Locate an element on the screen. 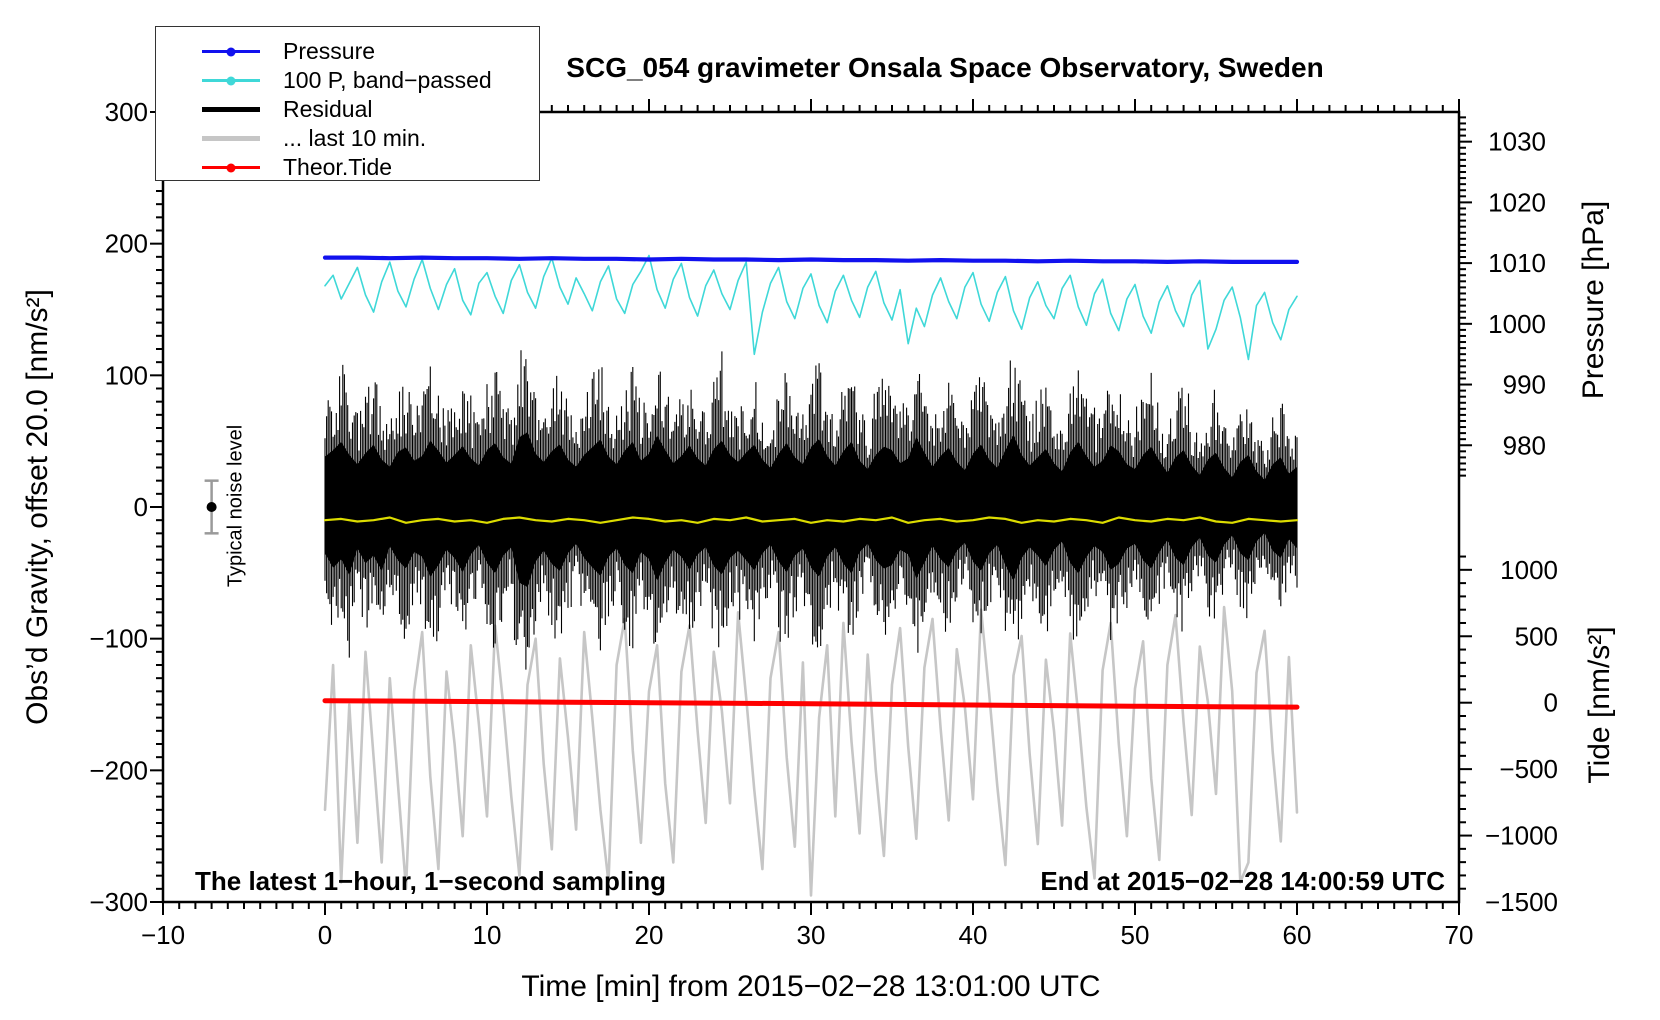  noise-errorbar is located at coordinates (211, 507).